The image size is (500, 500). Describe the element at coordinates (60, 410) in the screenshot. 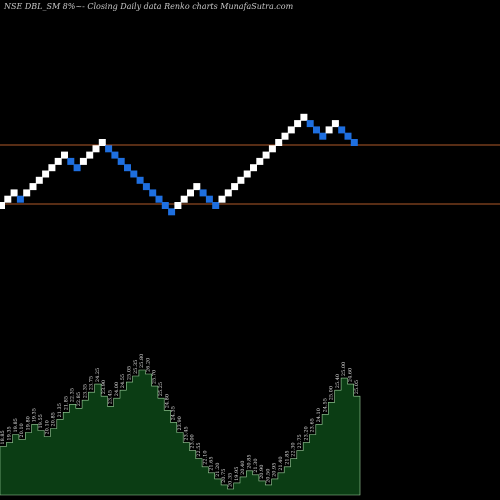

I see `volume-value-label: 21.35` at that location.